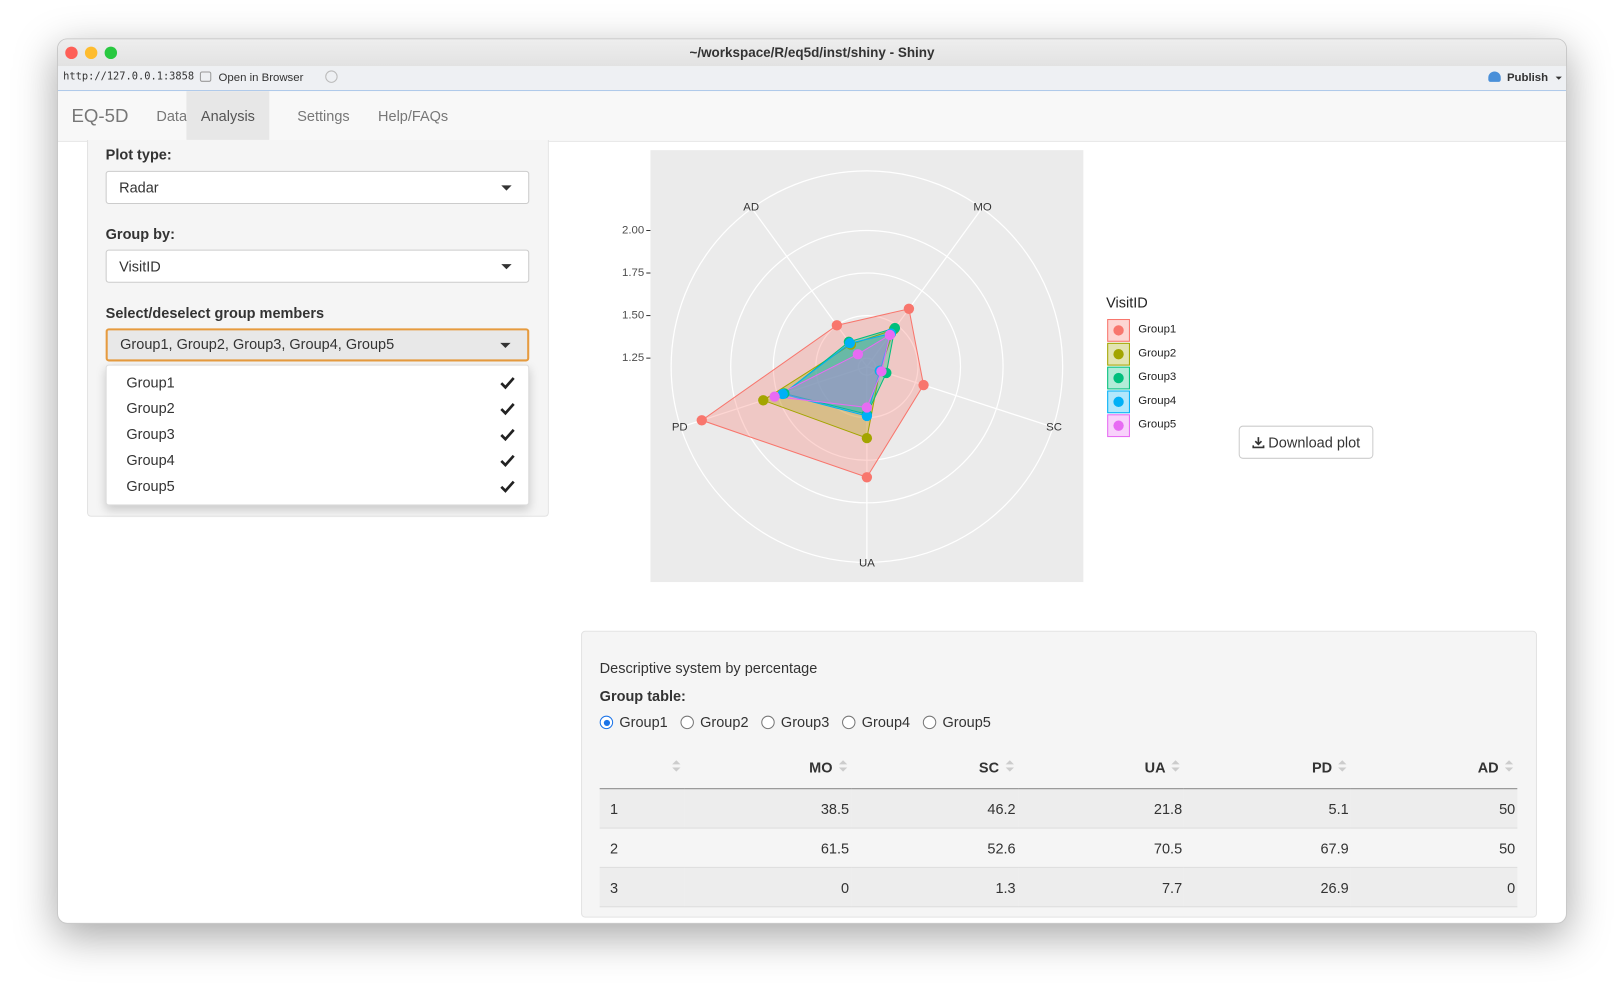  Describe the element at coordinates (317, 266) in the screenshot. I see `group-by-select: VisitID` at that location.